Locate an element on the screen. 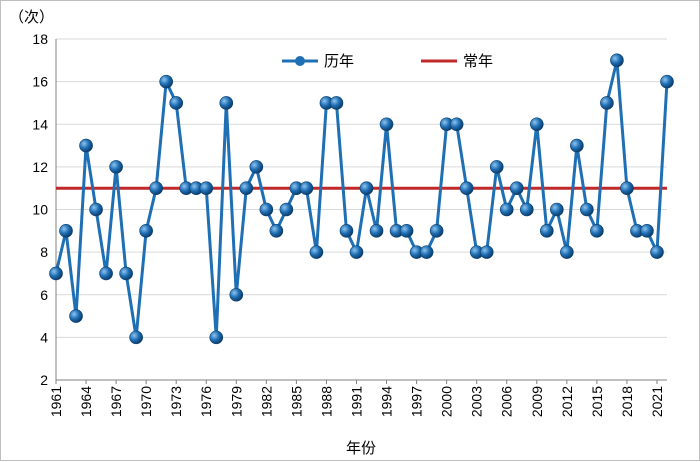 This screenshot has height=462, width=700. x-tick-label: 1994 is located at coordinates (387, 401).